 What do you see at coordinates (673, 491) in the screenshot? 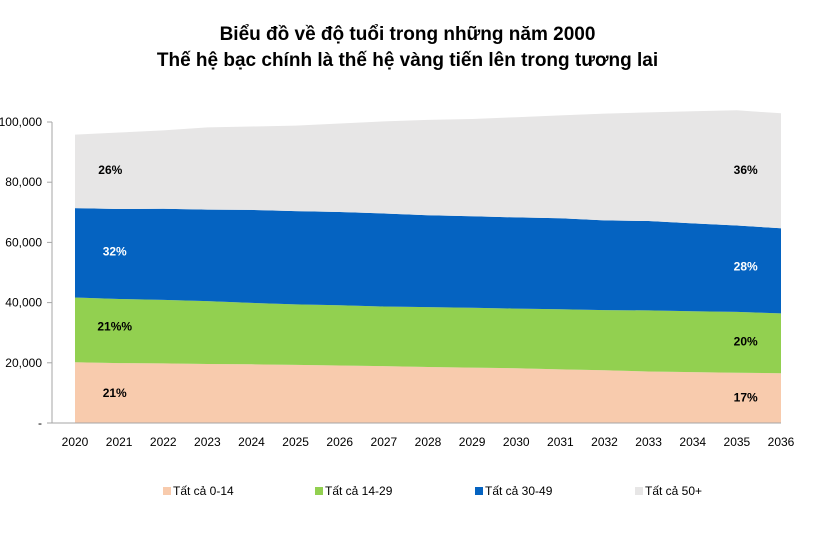
I see `legend-label-4: Tất cả 50+` at bounding box center [673, 491].